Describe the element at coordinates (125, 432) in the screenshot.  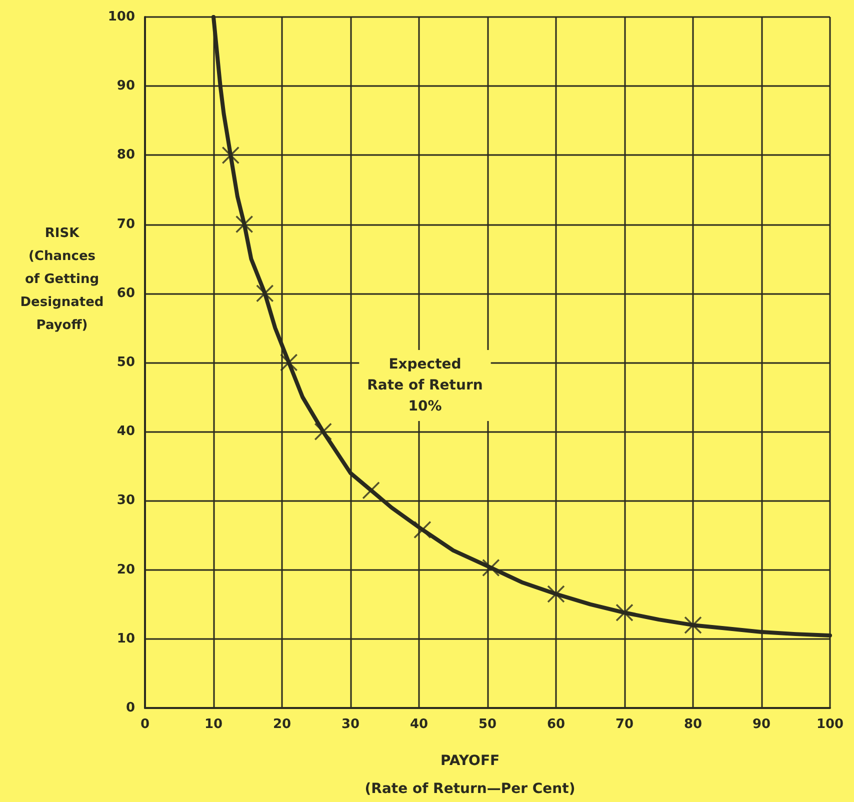
I see `y-tick-label: 40` at that location.